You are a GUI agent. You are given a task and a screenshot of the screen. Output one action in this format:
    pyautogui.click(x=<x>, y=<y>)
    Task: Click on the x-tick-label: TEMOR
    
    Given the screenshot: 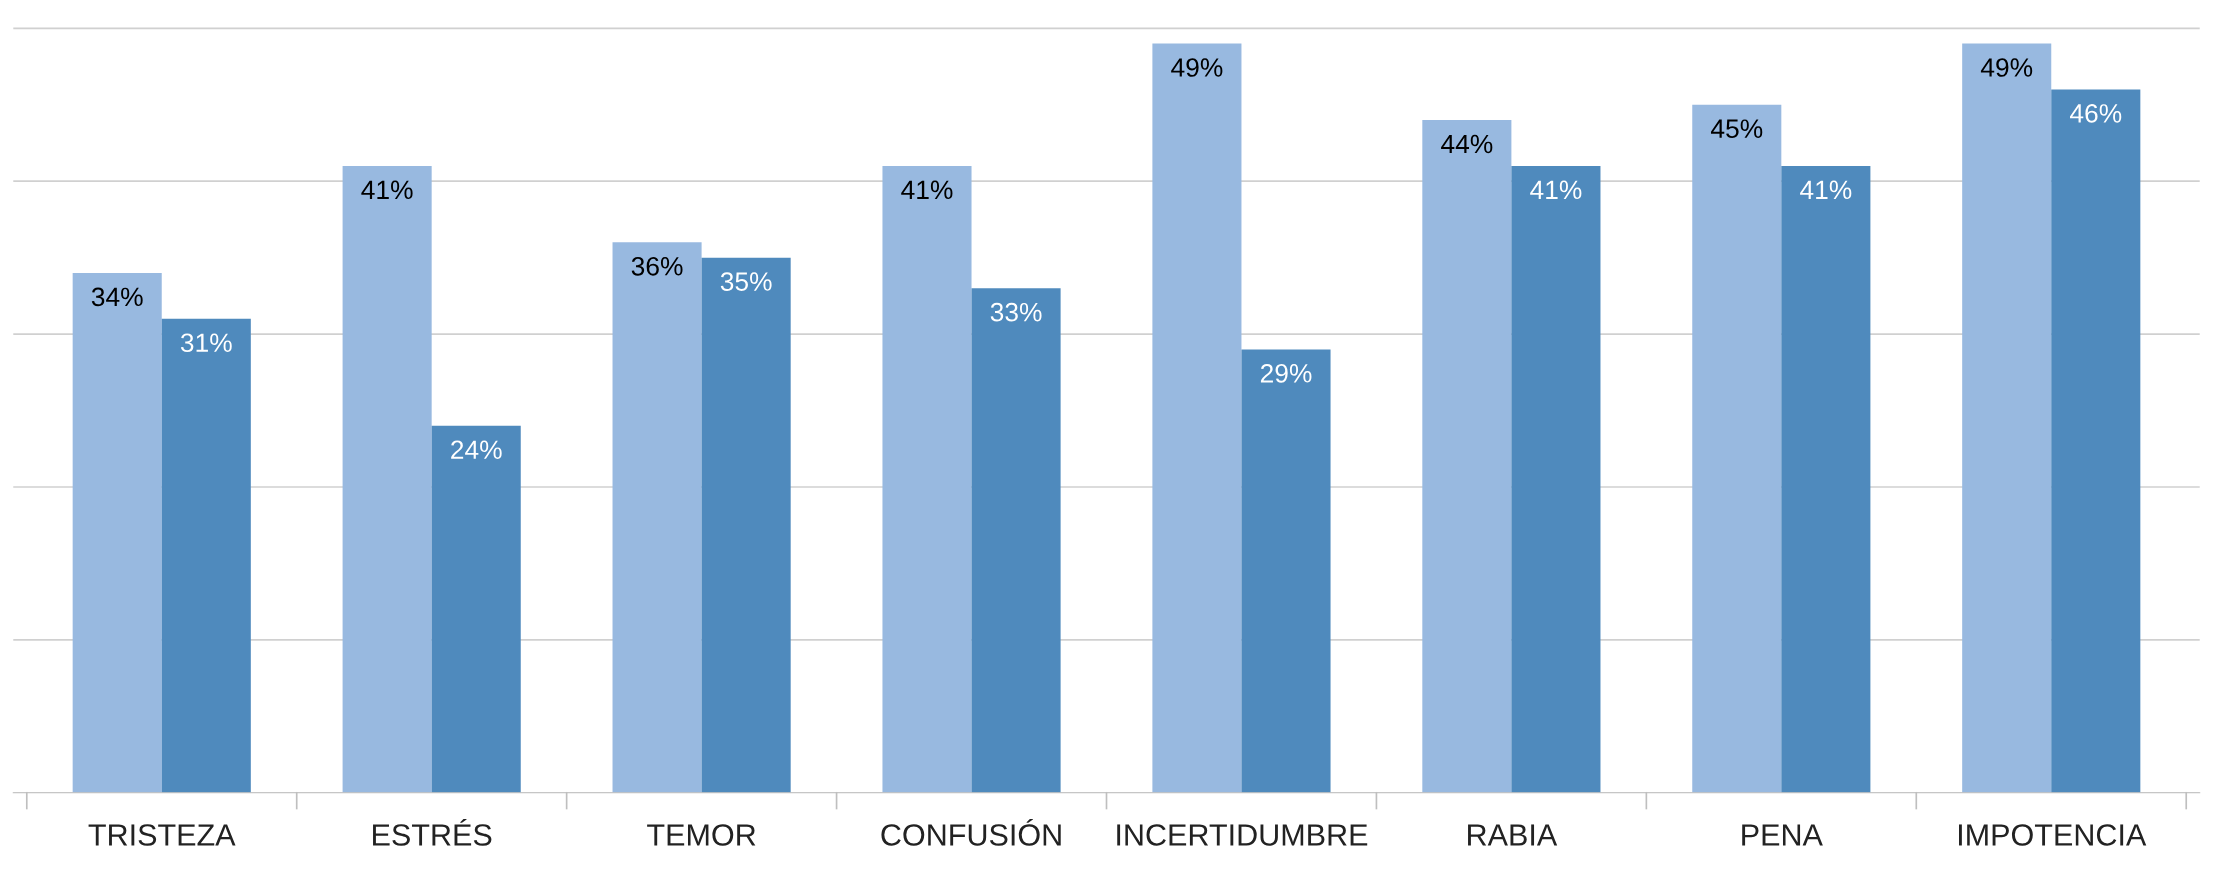 What is the action you would take?
    pyautogui.click(x=701, y=835)
    